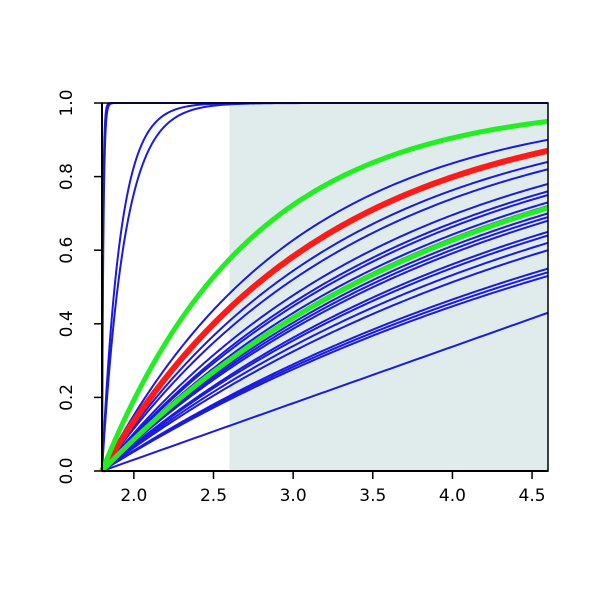 The image size is (600, 600). I want to click on y-tick-label-1.0: 1.0, so click(67, 102).